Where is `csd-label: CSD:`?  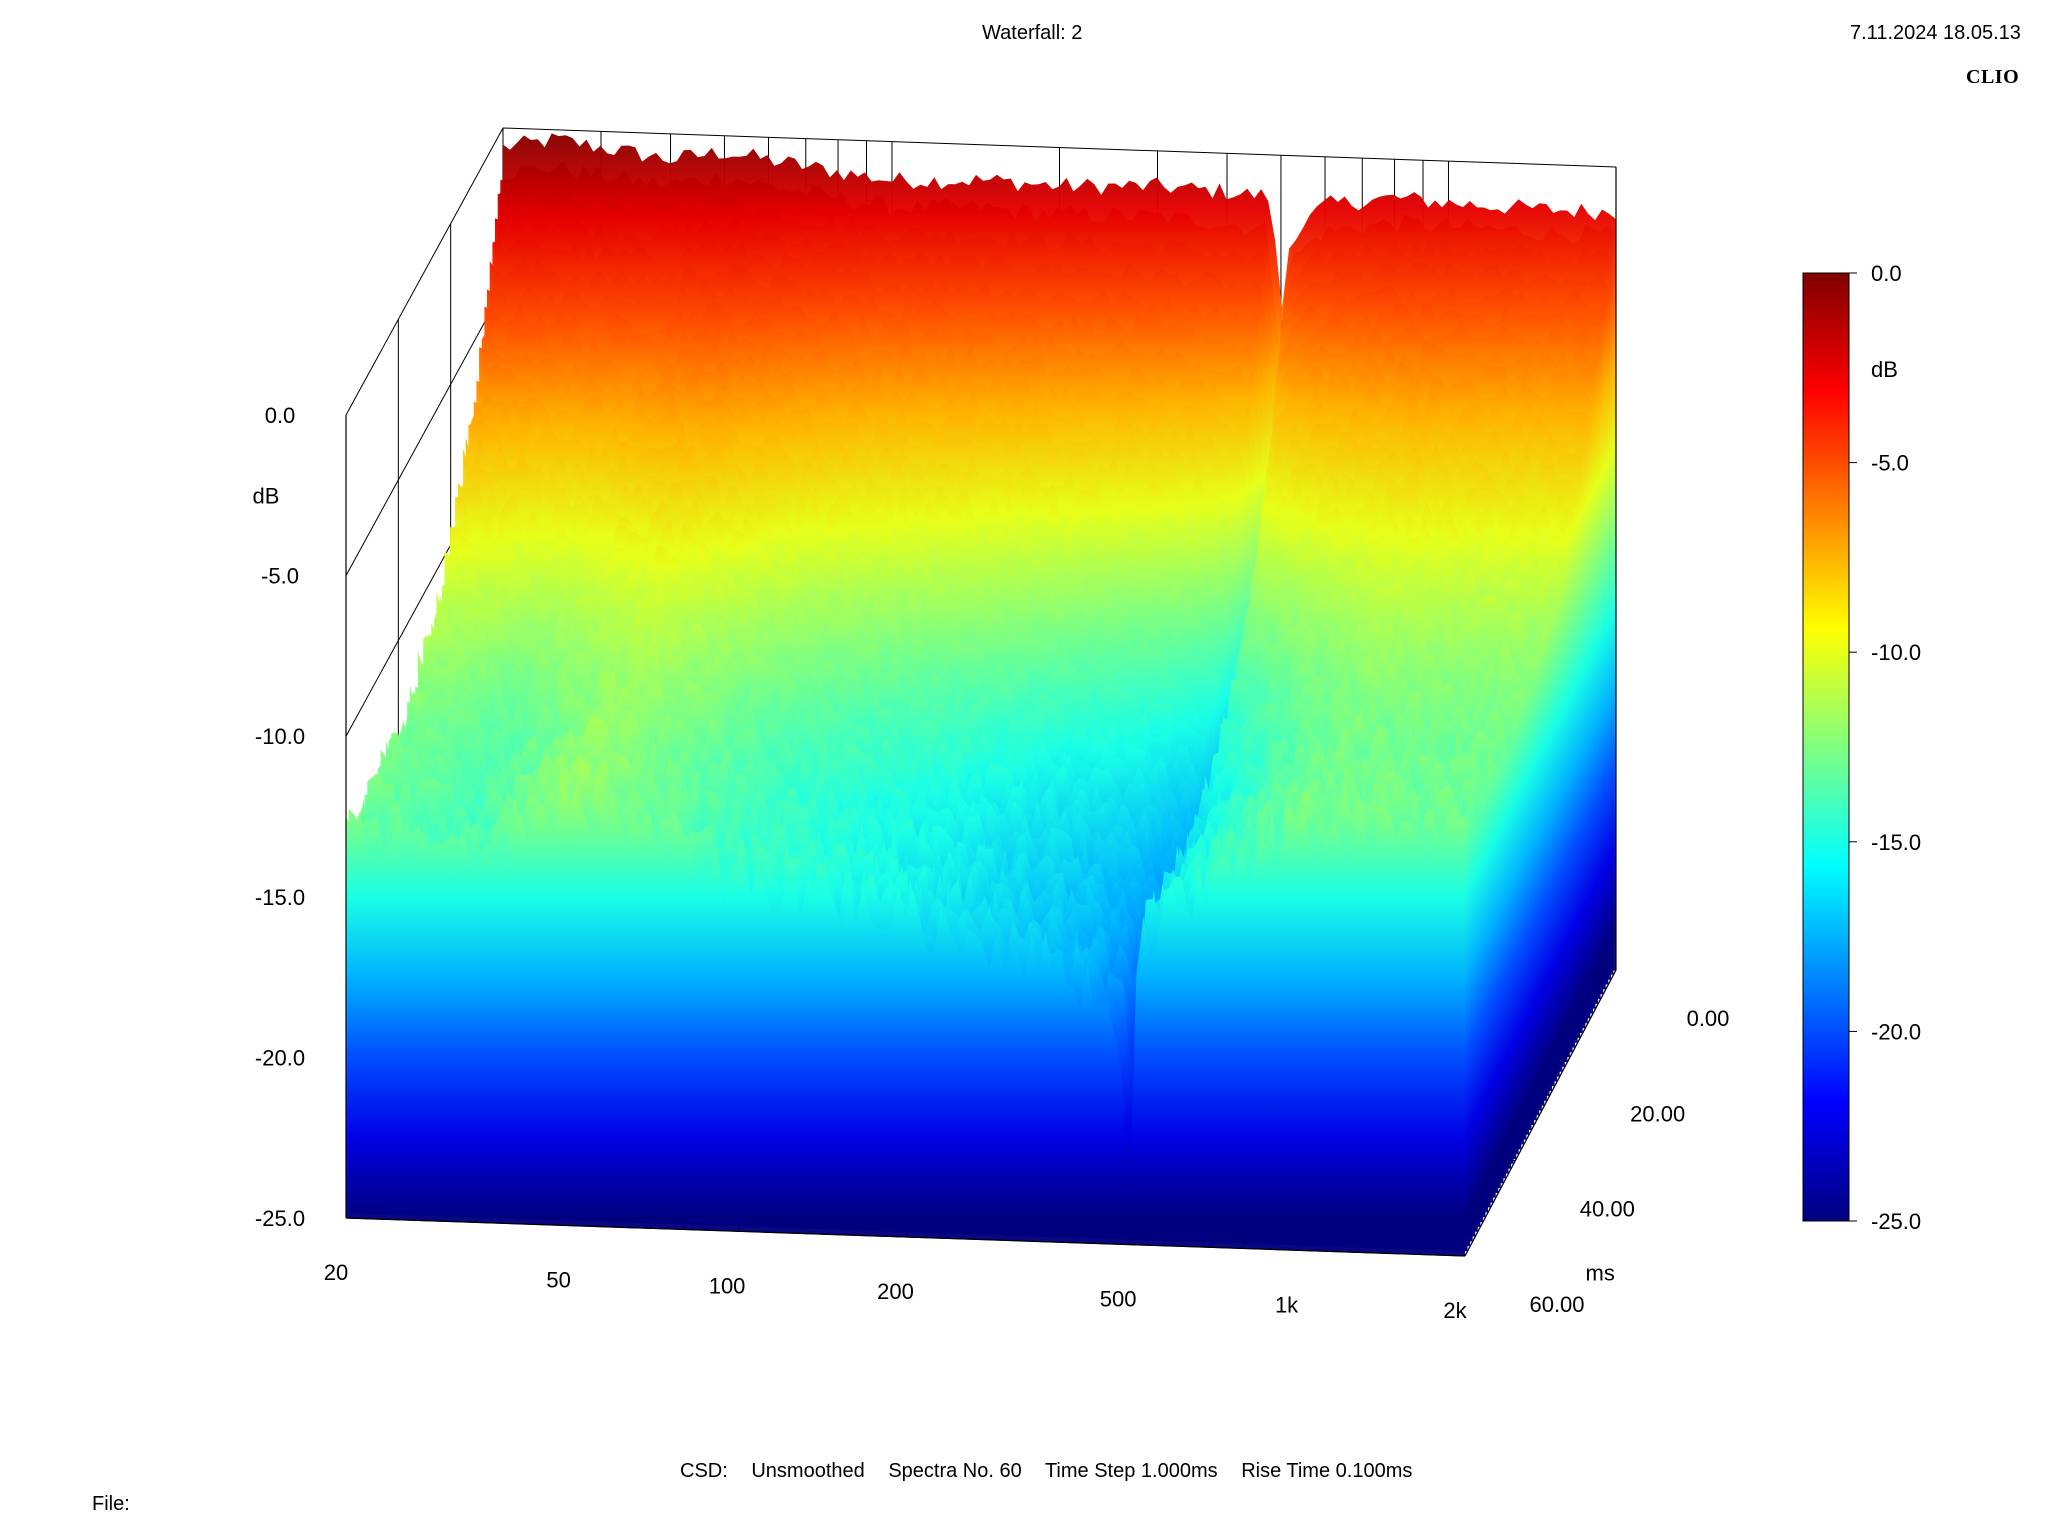
csd-label: CSD: is located at coordinates (704, 1471).